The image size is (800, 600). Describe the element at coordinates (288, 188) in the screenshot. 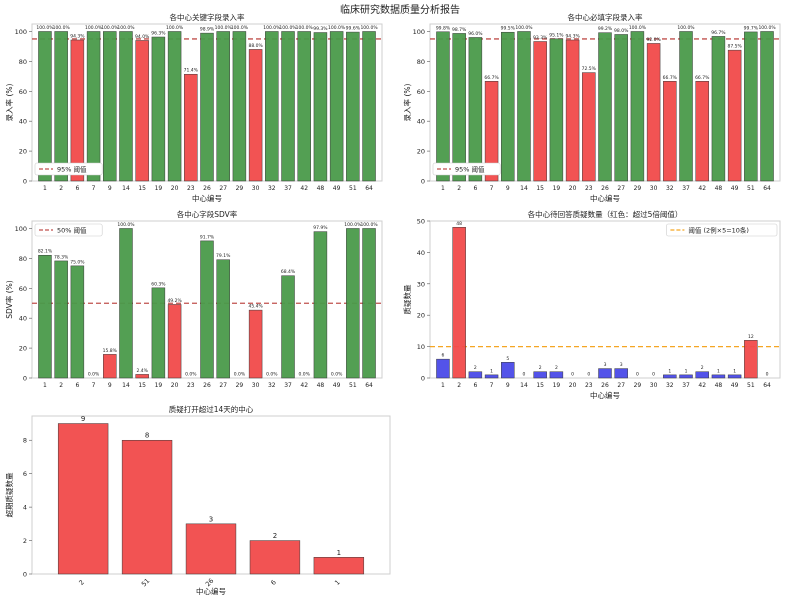

I see `x-tick-label: 37` at that location.